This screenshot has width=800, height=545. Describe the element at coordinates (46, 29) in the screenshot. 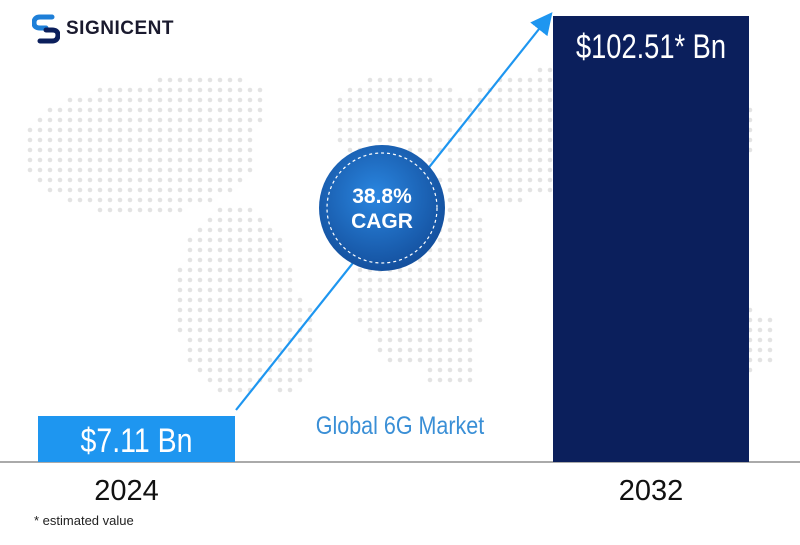

I see `signicent-logo-icon` at that location.